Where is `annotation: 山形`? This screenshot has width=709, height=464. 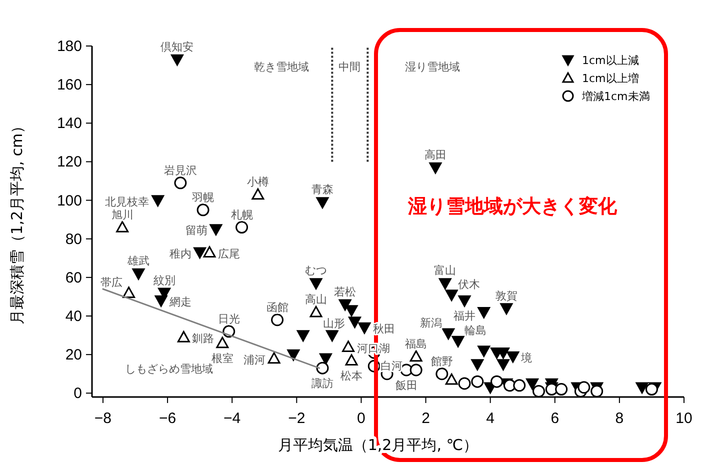
annotation: 山形 is located at coordinates (334, 323).